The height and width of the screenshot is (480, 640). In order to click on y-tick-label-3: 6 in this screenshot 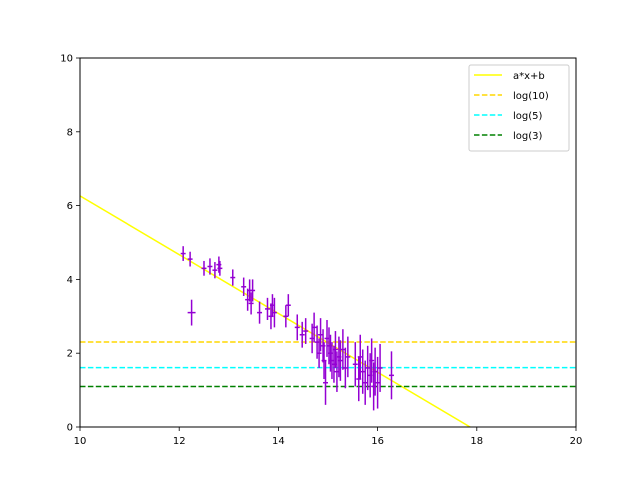, I will do `click(70, 206)`.